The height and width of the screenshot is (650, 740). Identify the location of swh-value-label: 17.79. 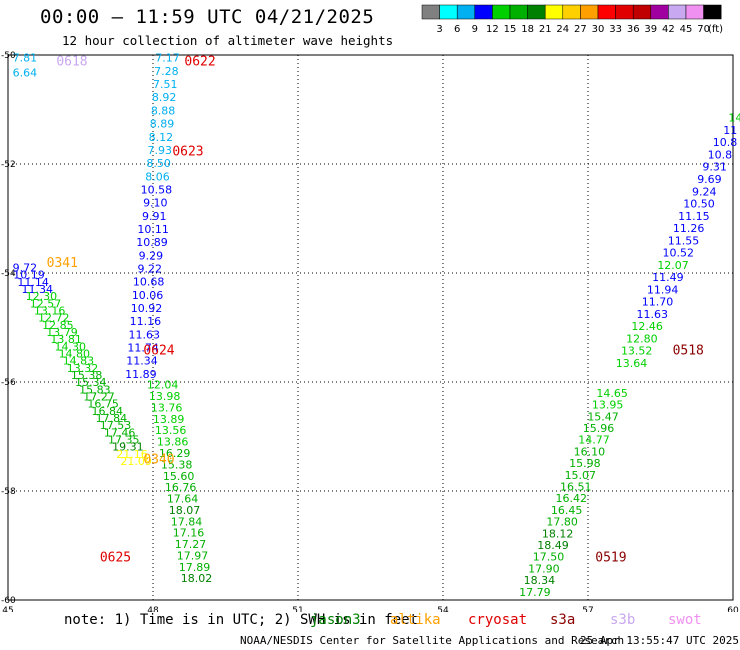
(535, 592).